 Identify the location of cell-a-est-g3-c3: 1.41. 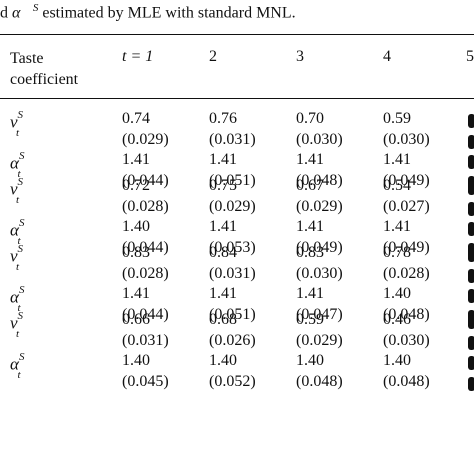
(310, 293).